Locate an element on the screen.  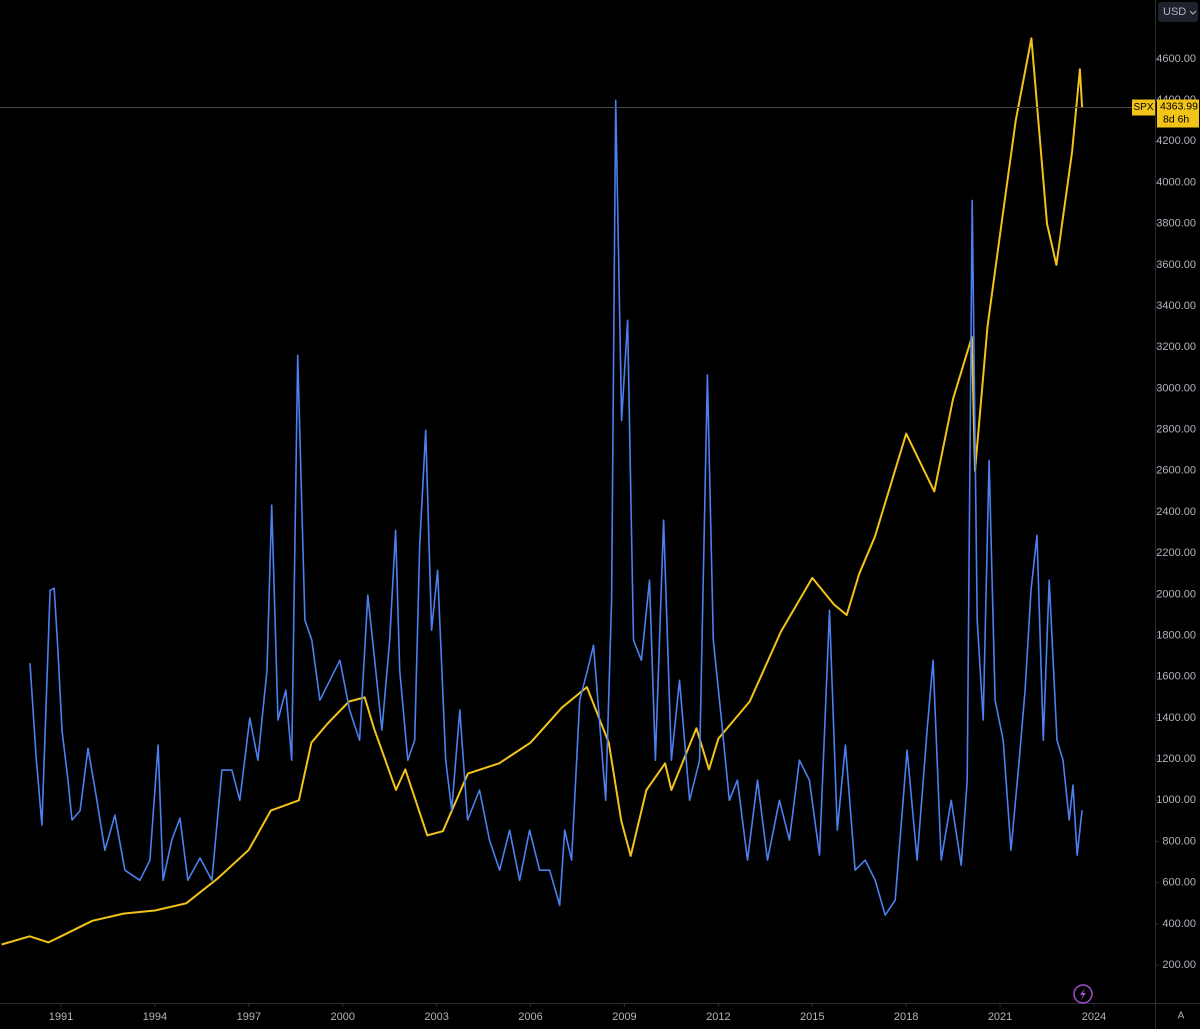
y-tick-label: 1600.00 is located at coordinates (1176, 677).